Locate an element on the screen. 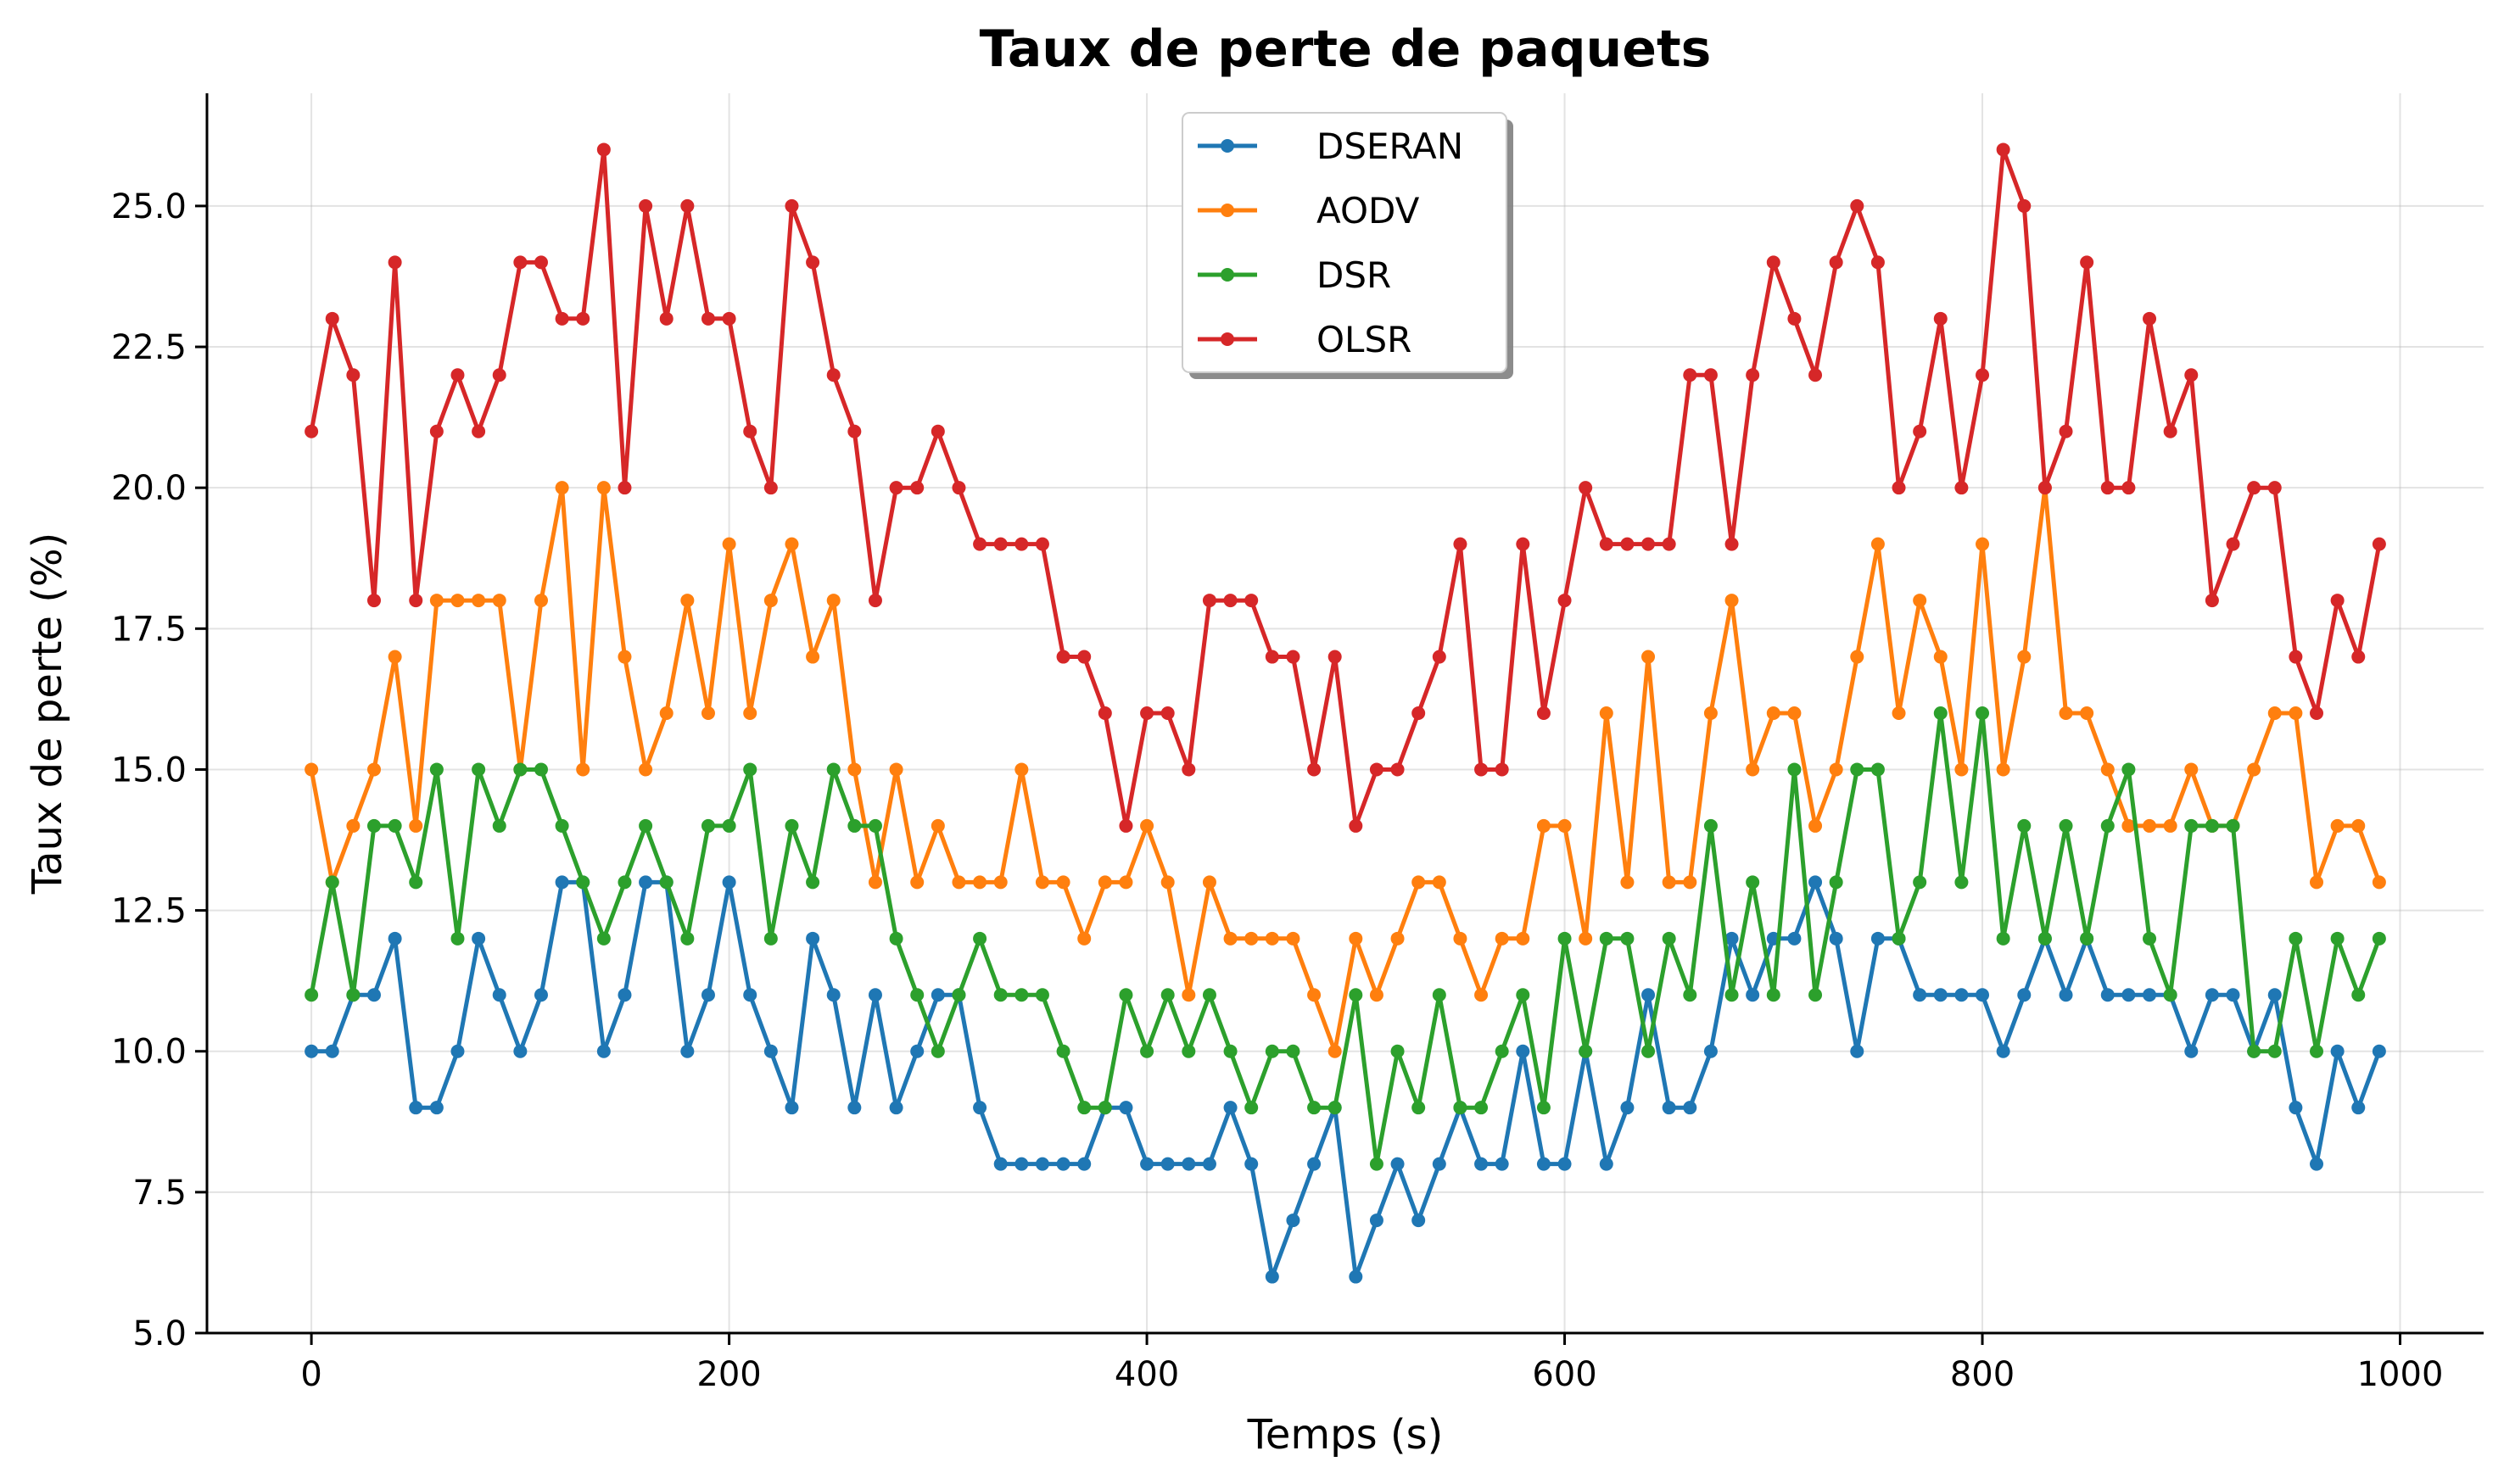 This screenshot has width=2504, height=1484. y-axis-label: Taux de perte (%) is located at coordinates (47, 714).